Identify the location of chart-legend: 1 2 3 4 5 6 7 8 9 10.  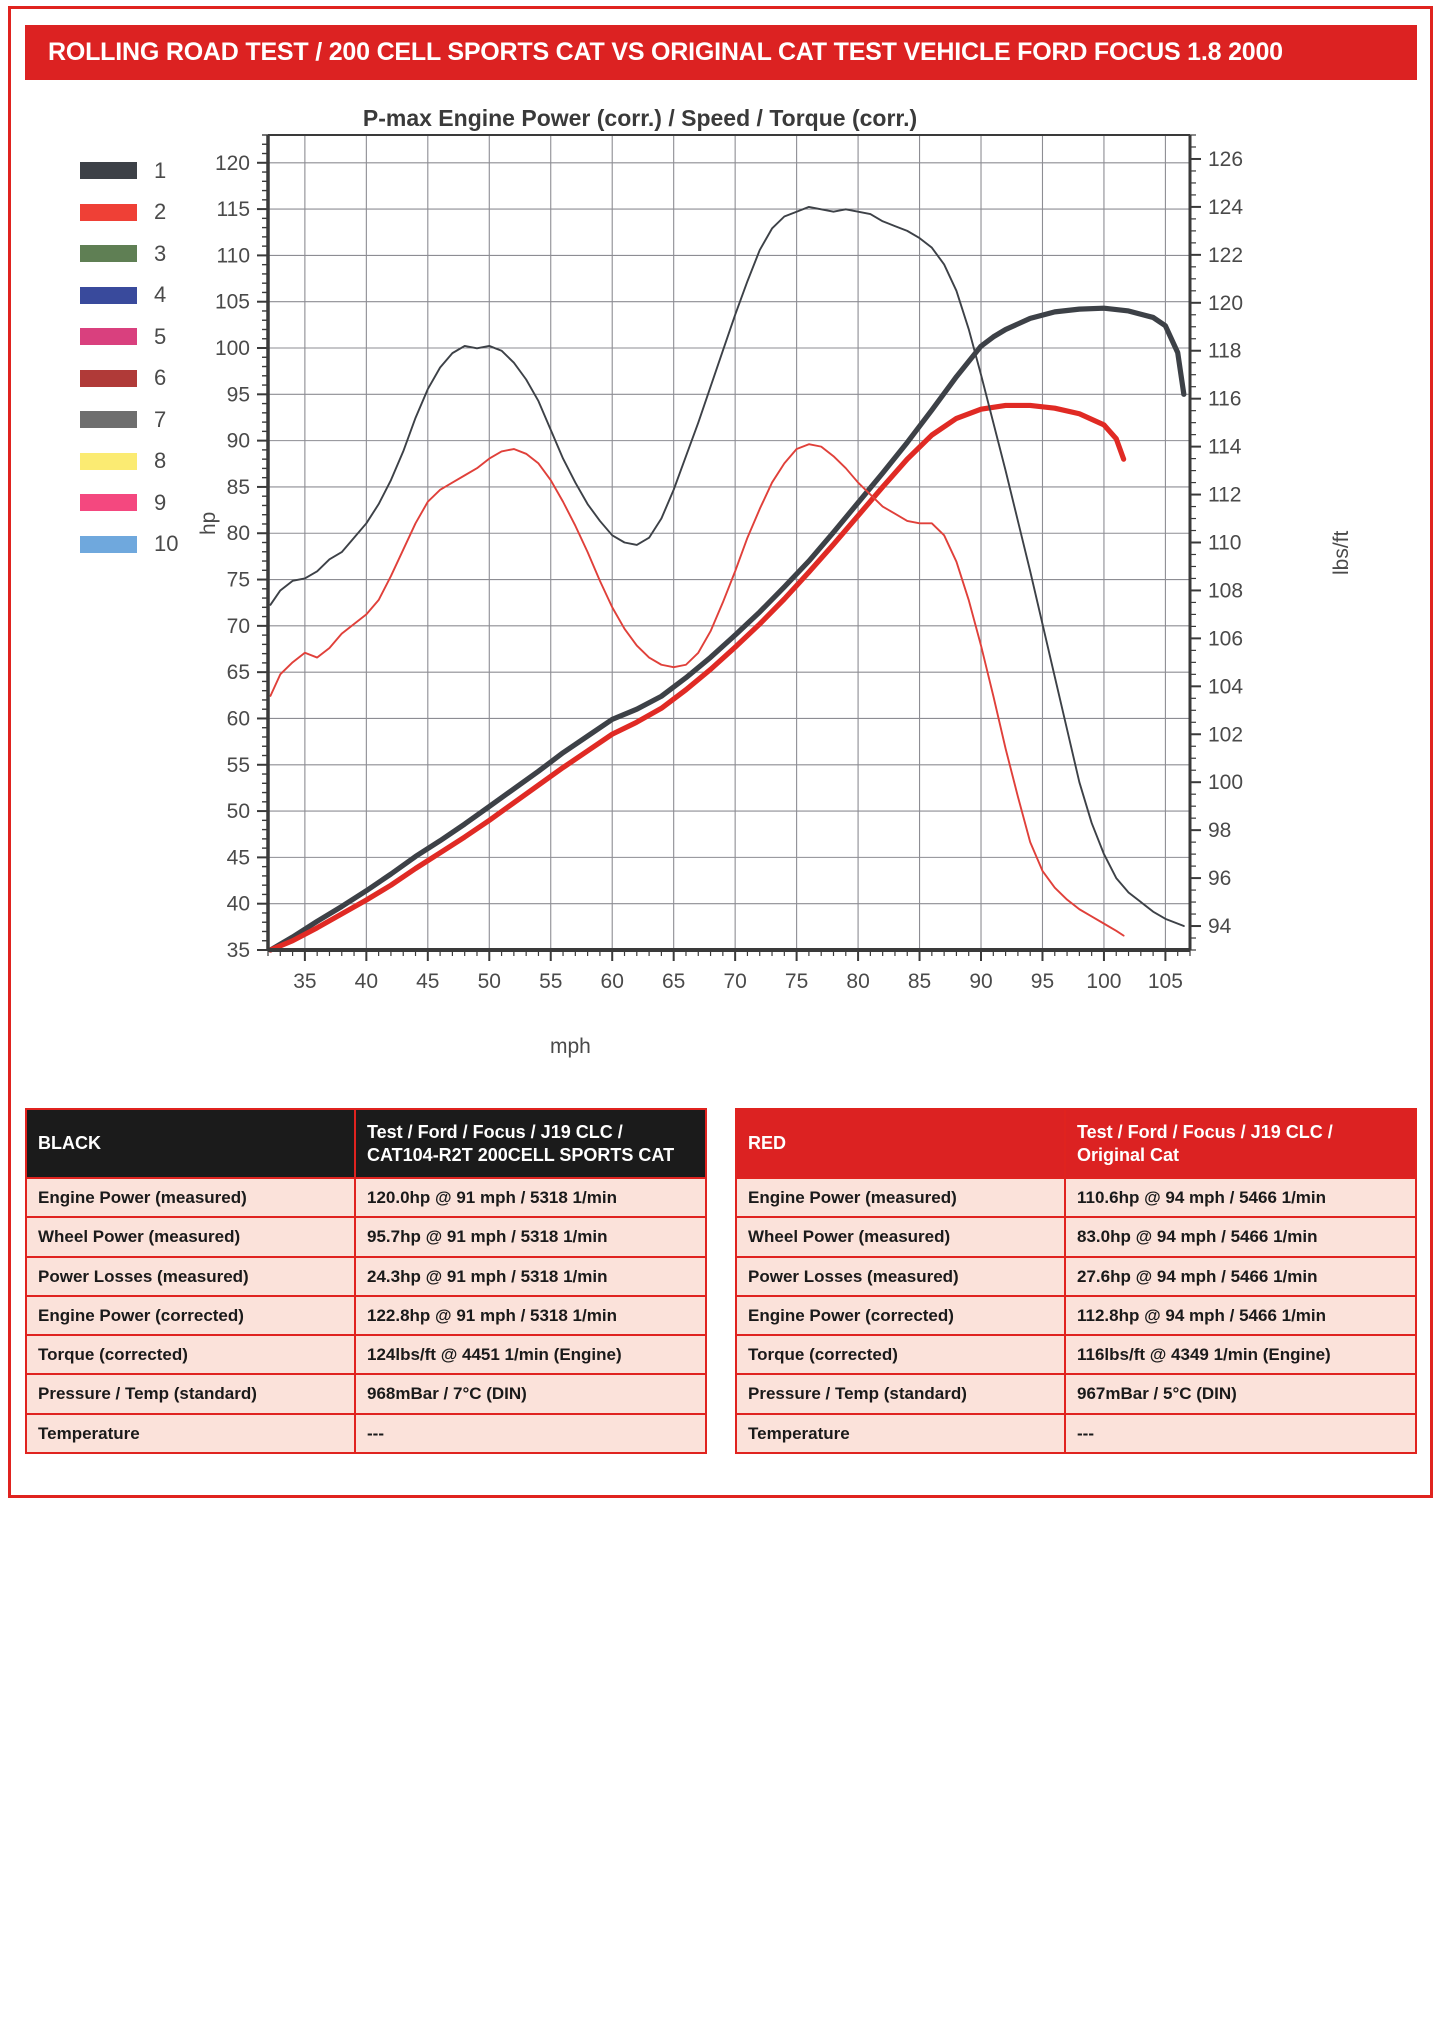
(150, 357).